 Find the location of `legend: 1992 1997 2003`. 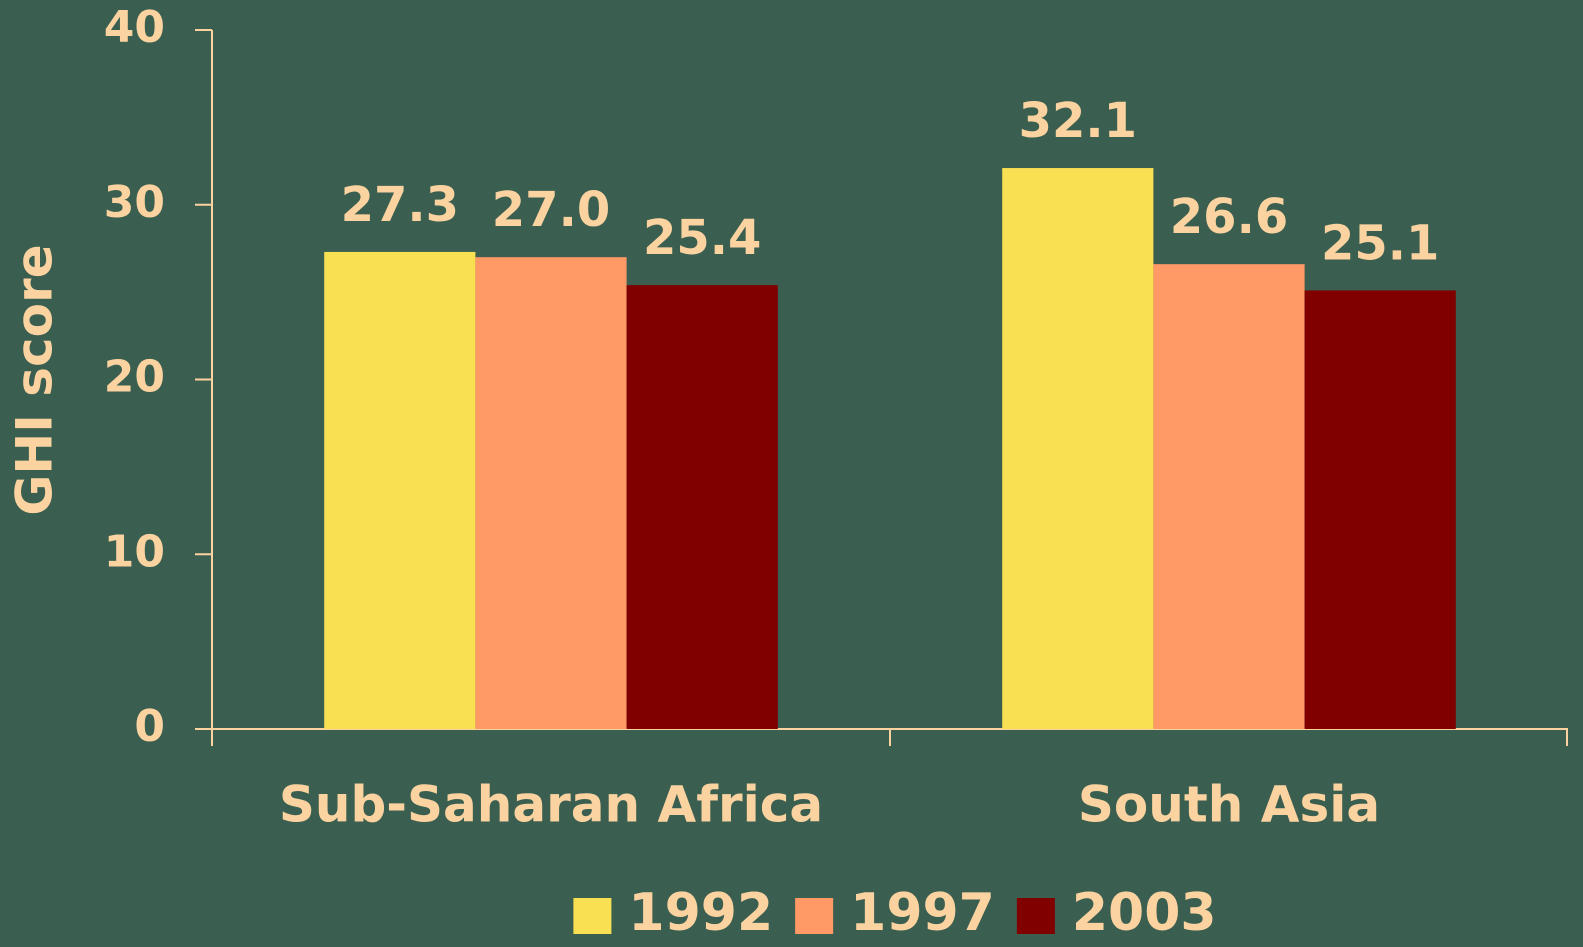

legend: 1992 1997 2003 is located at coordinates (895, 913).